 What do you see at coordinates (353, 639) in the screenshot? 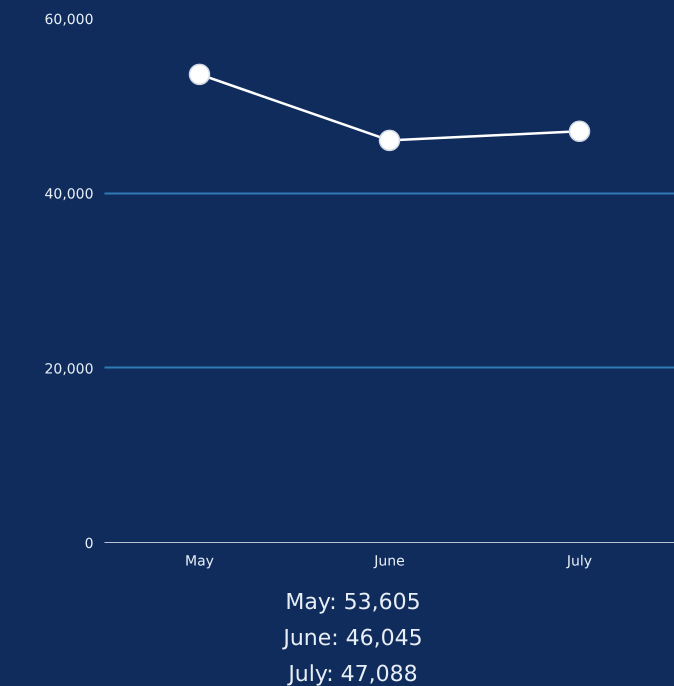
I see `text: June: 46,045` at bounding box center [353, 639].